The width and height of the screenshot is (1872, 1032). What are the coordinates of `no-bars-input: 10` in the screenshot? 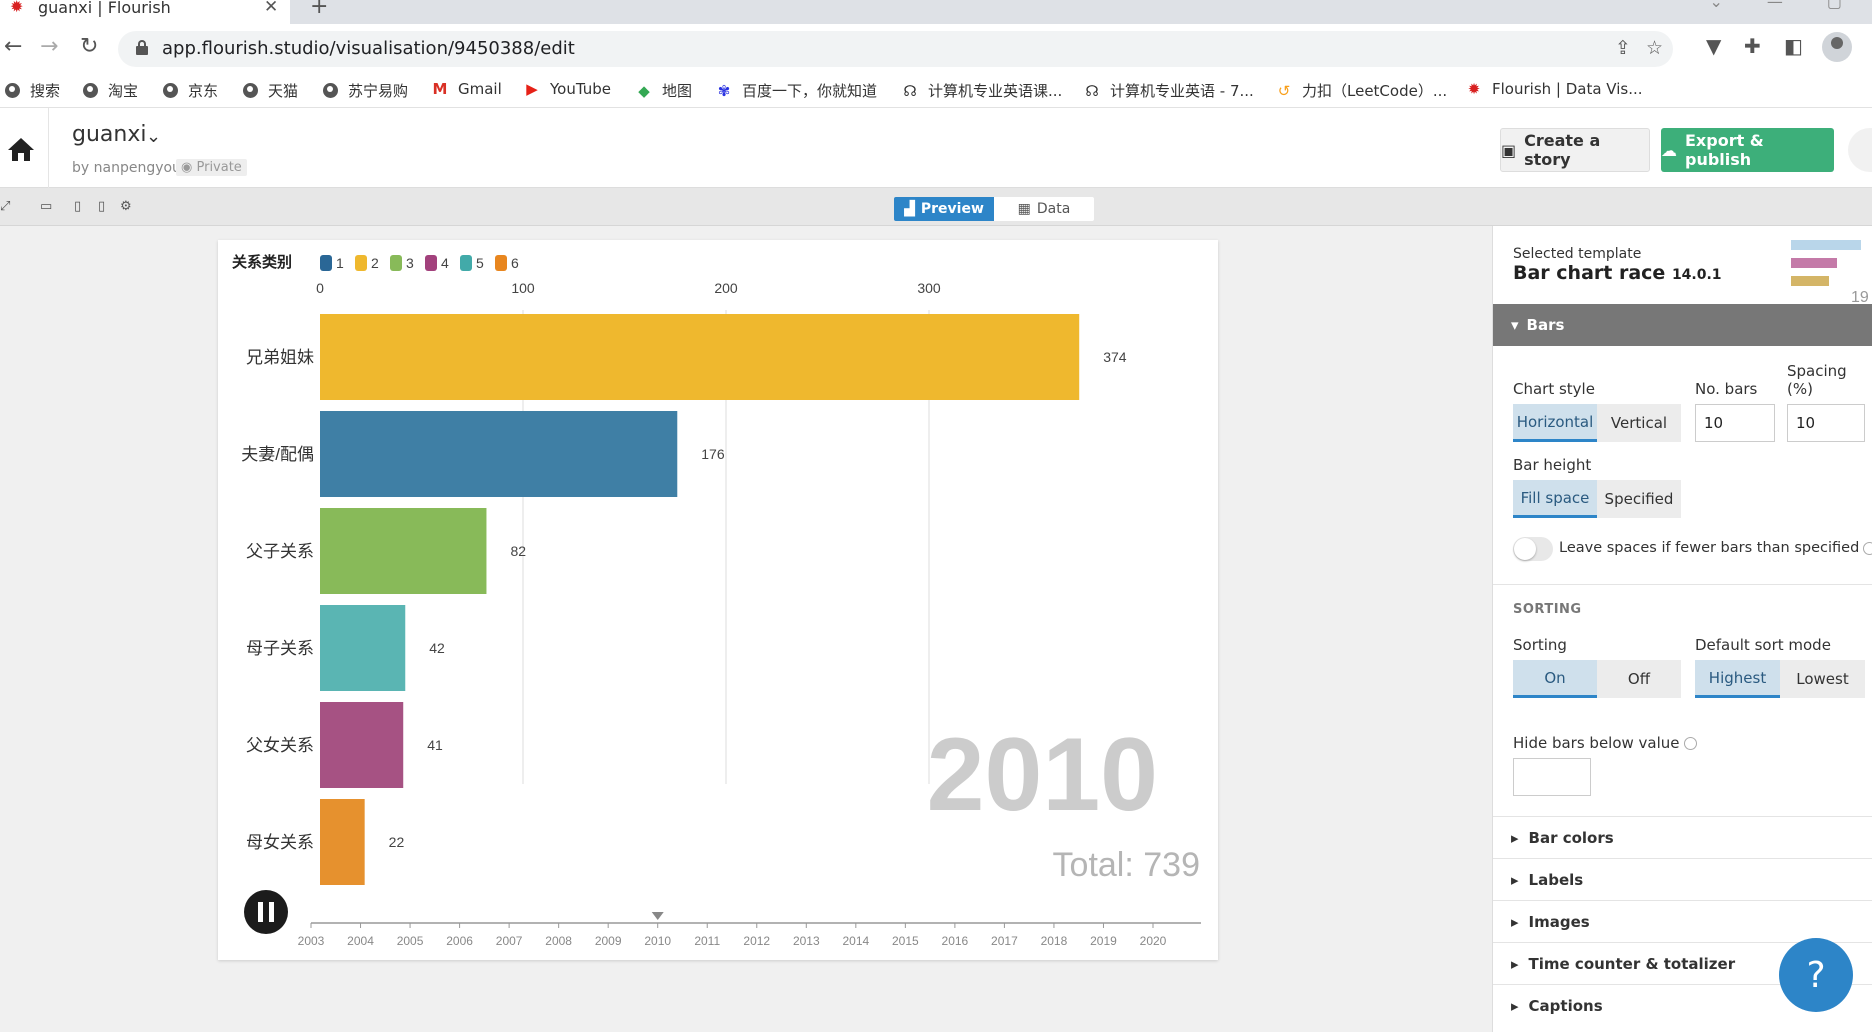 It's located at (1735, 423).